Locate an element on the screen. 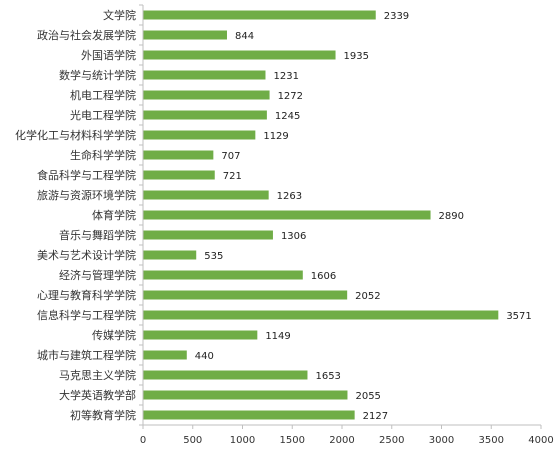  x-tick-label: 0 is located at coordinates (143, 440).